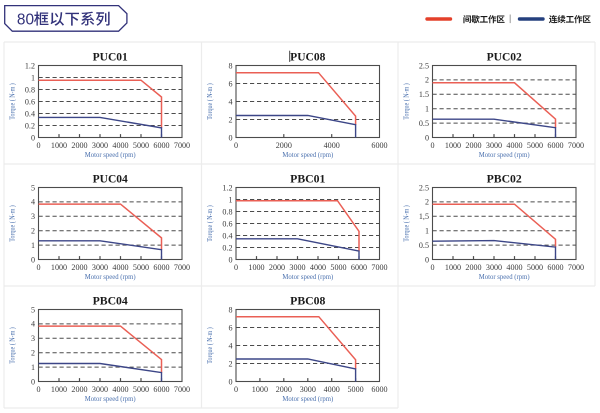 The height and width of the screenshot is (413, 600). Describe the element at coordinates (504, 179) in the screenshot. I see `svg-text: PBC02` at that location.